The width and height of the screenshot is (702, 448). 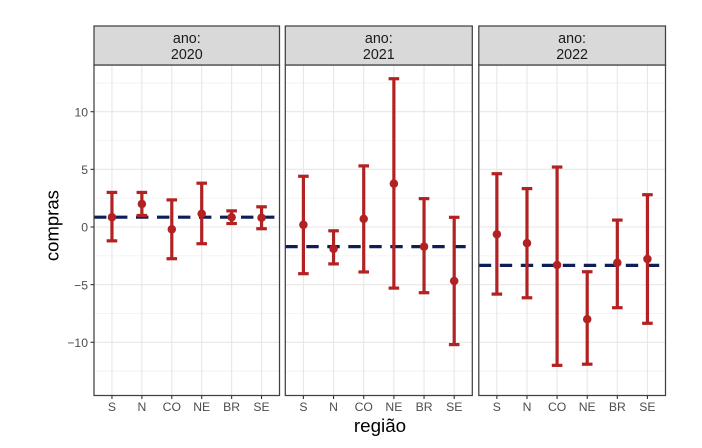 I want to click on svg-text: −10, so click(x=77, y=343).